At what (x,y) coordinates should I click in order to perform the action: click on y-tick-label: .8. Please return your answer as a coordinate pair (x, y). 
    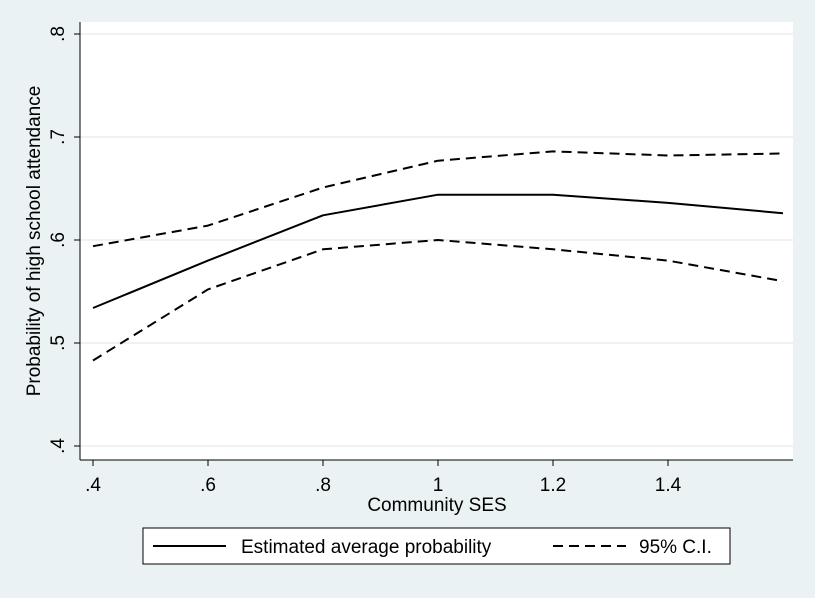
    Looking at the image, I should click on (58, 34).